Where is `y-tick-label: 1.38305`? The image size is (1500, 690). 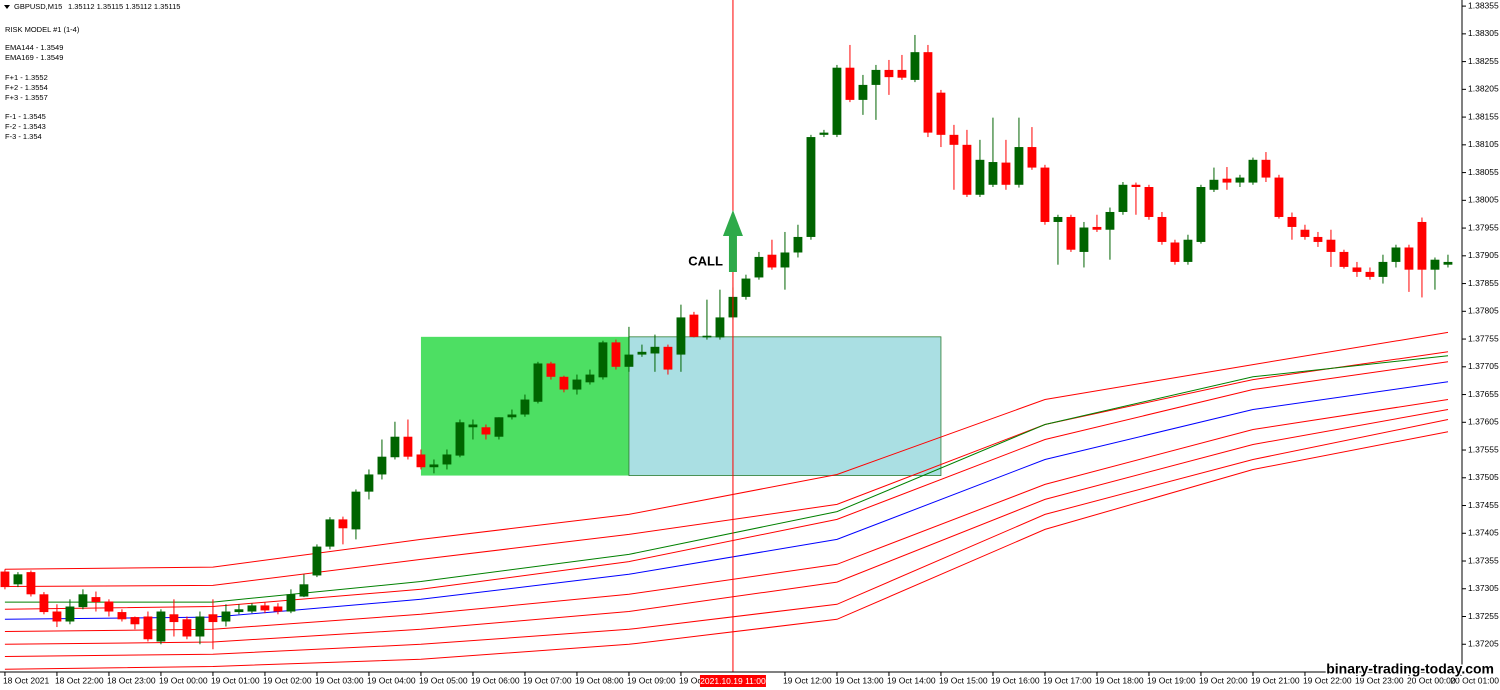 y-tick-label: 1.38305 is located at coordinates (1483, 33).